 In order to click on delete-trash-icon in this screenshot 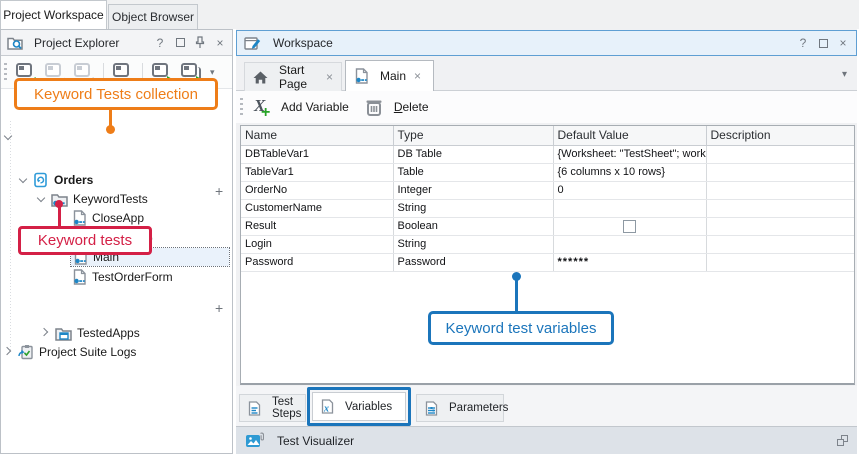, I will do `click(374, 107)`.